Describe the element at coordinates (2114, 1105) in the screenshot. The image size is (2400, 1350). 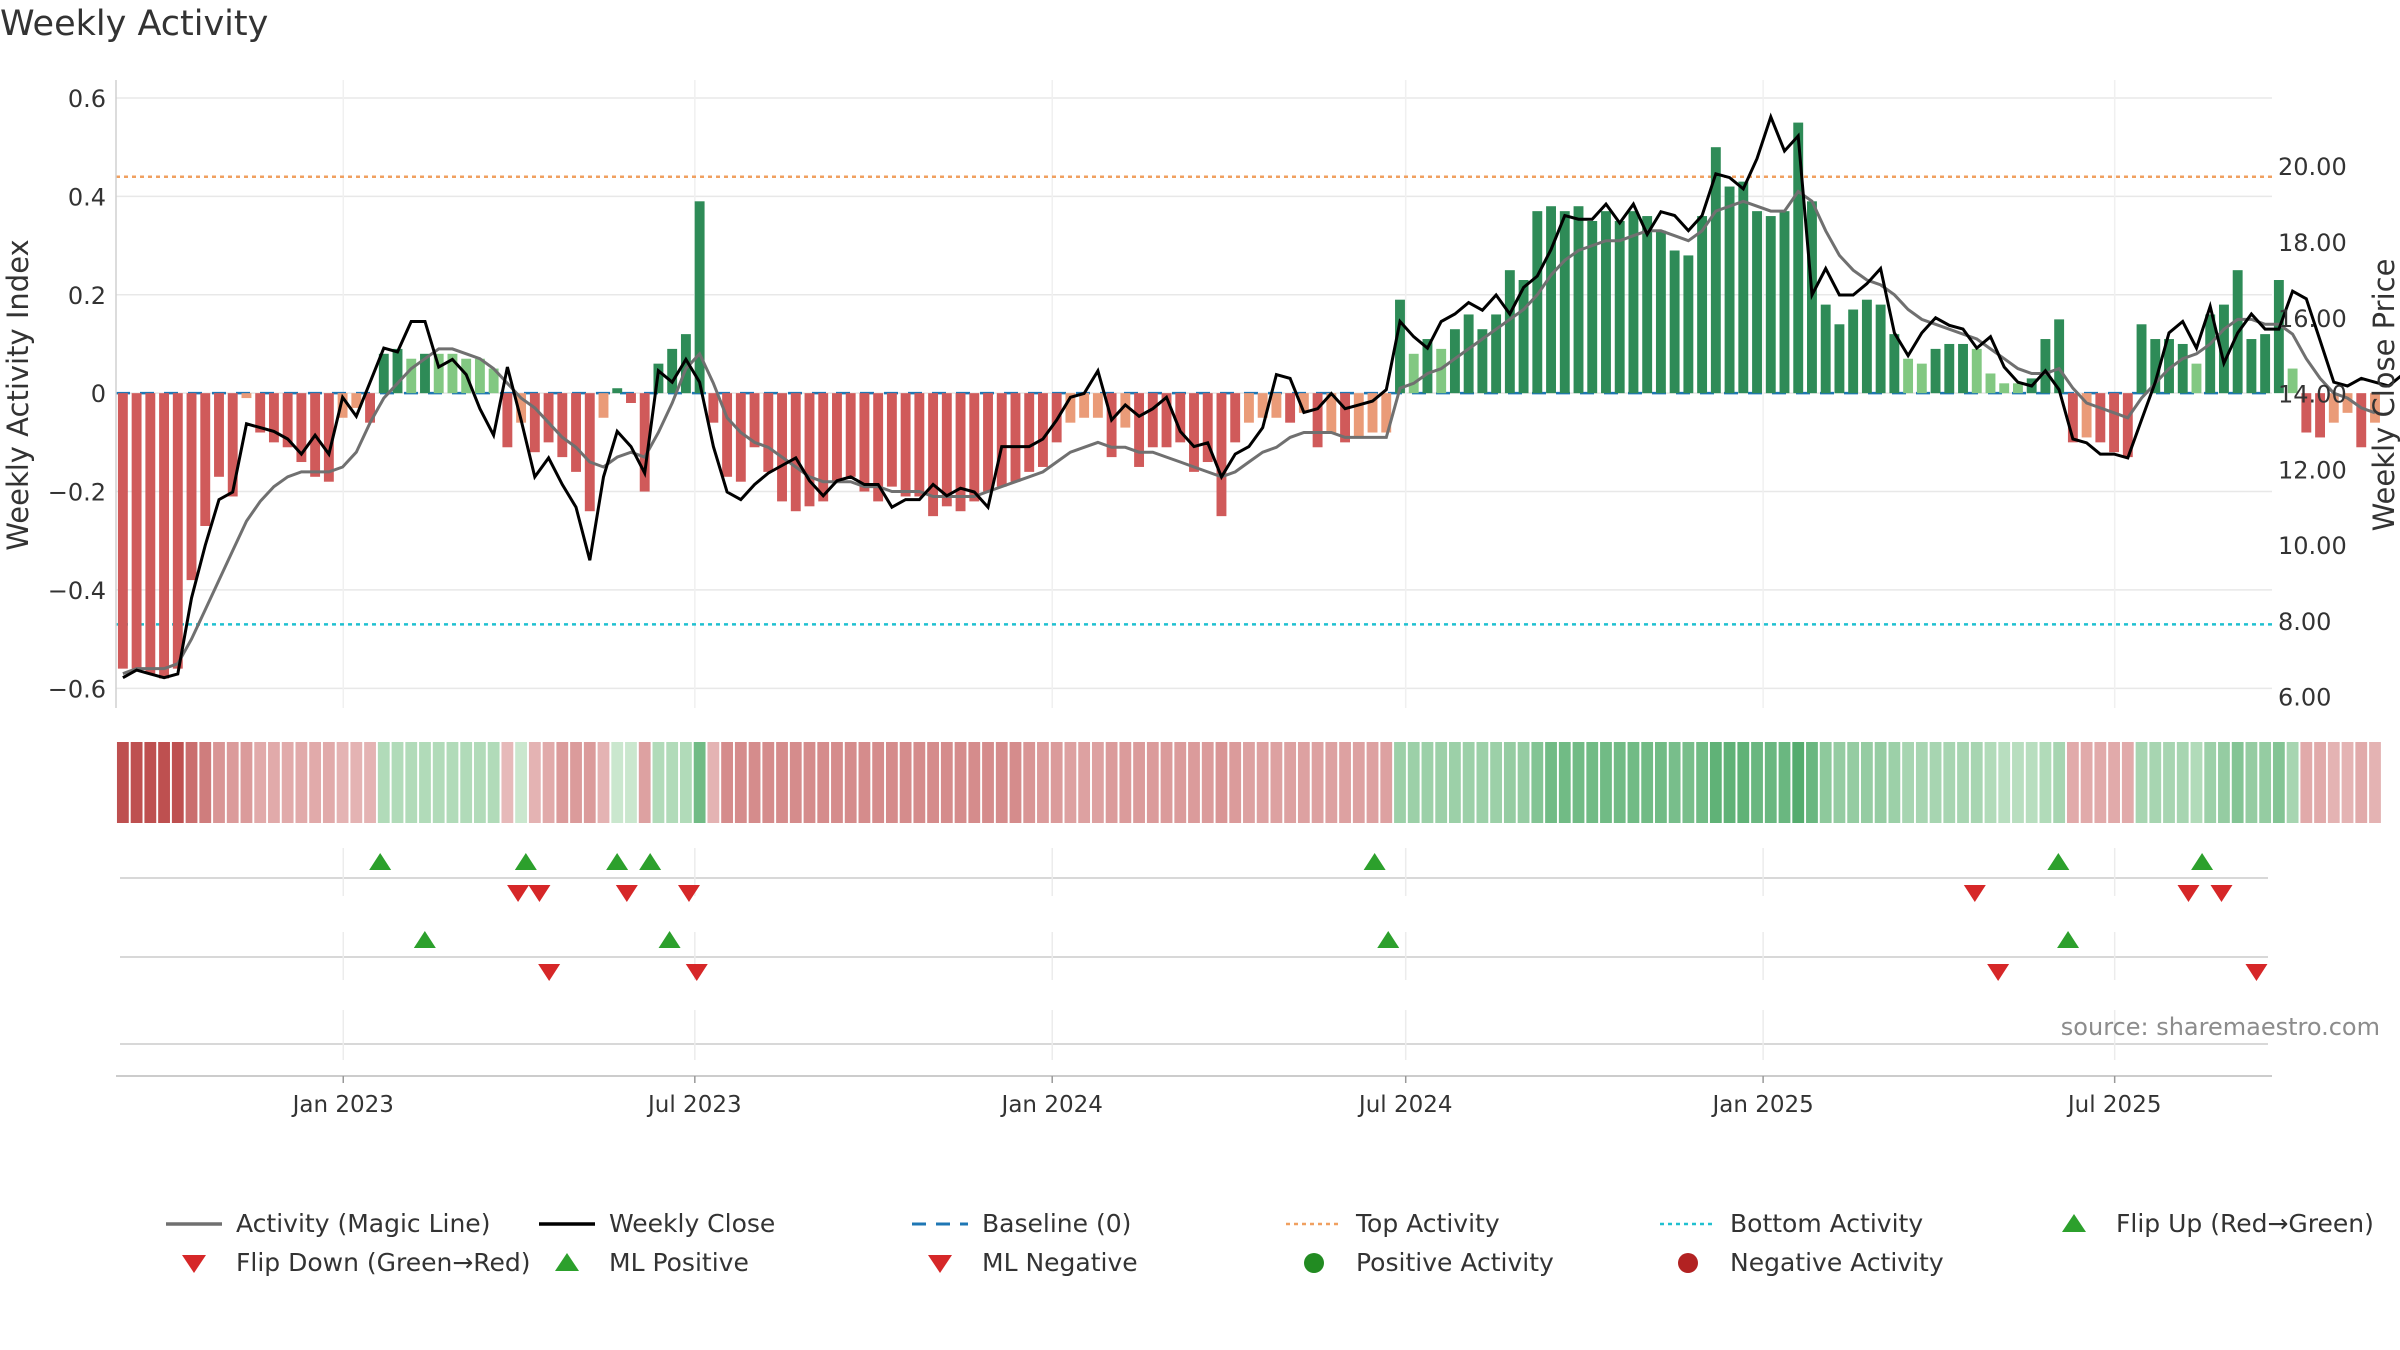
I see `x-tick-label: Jul 2025` at that location.